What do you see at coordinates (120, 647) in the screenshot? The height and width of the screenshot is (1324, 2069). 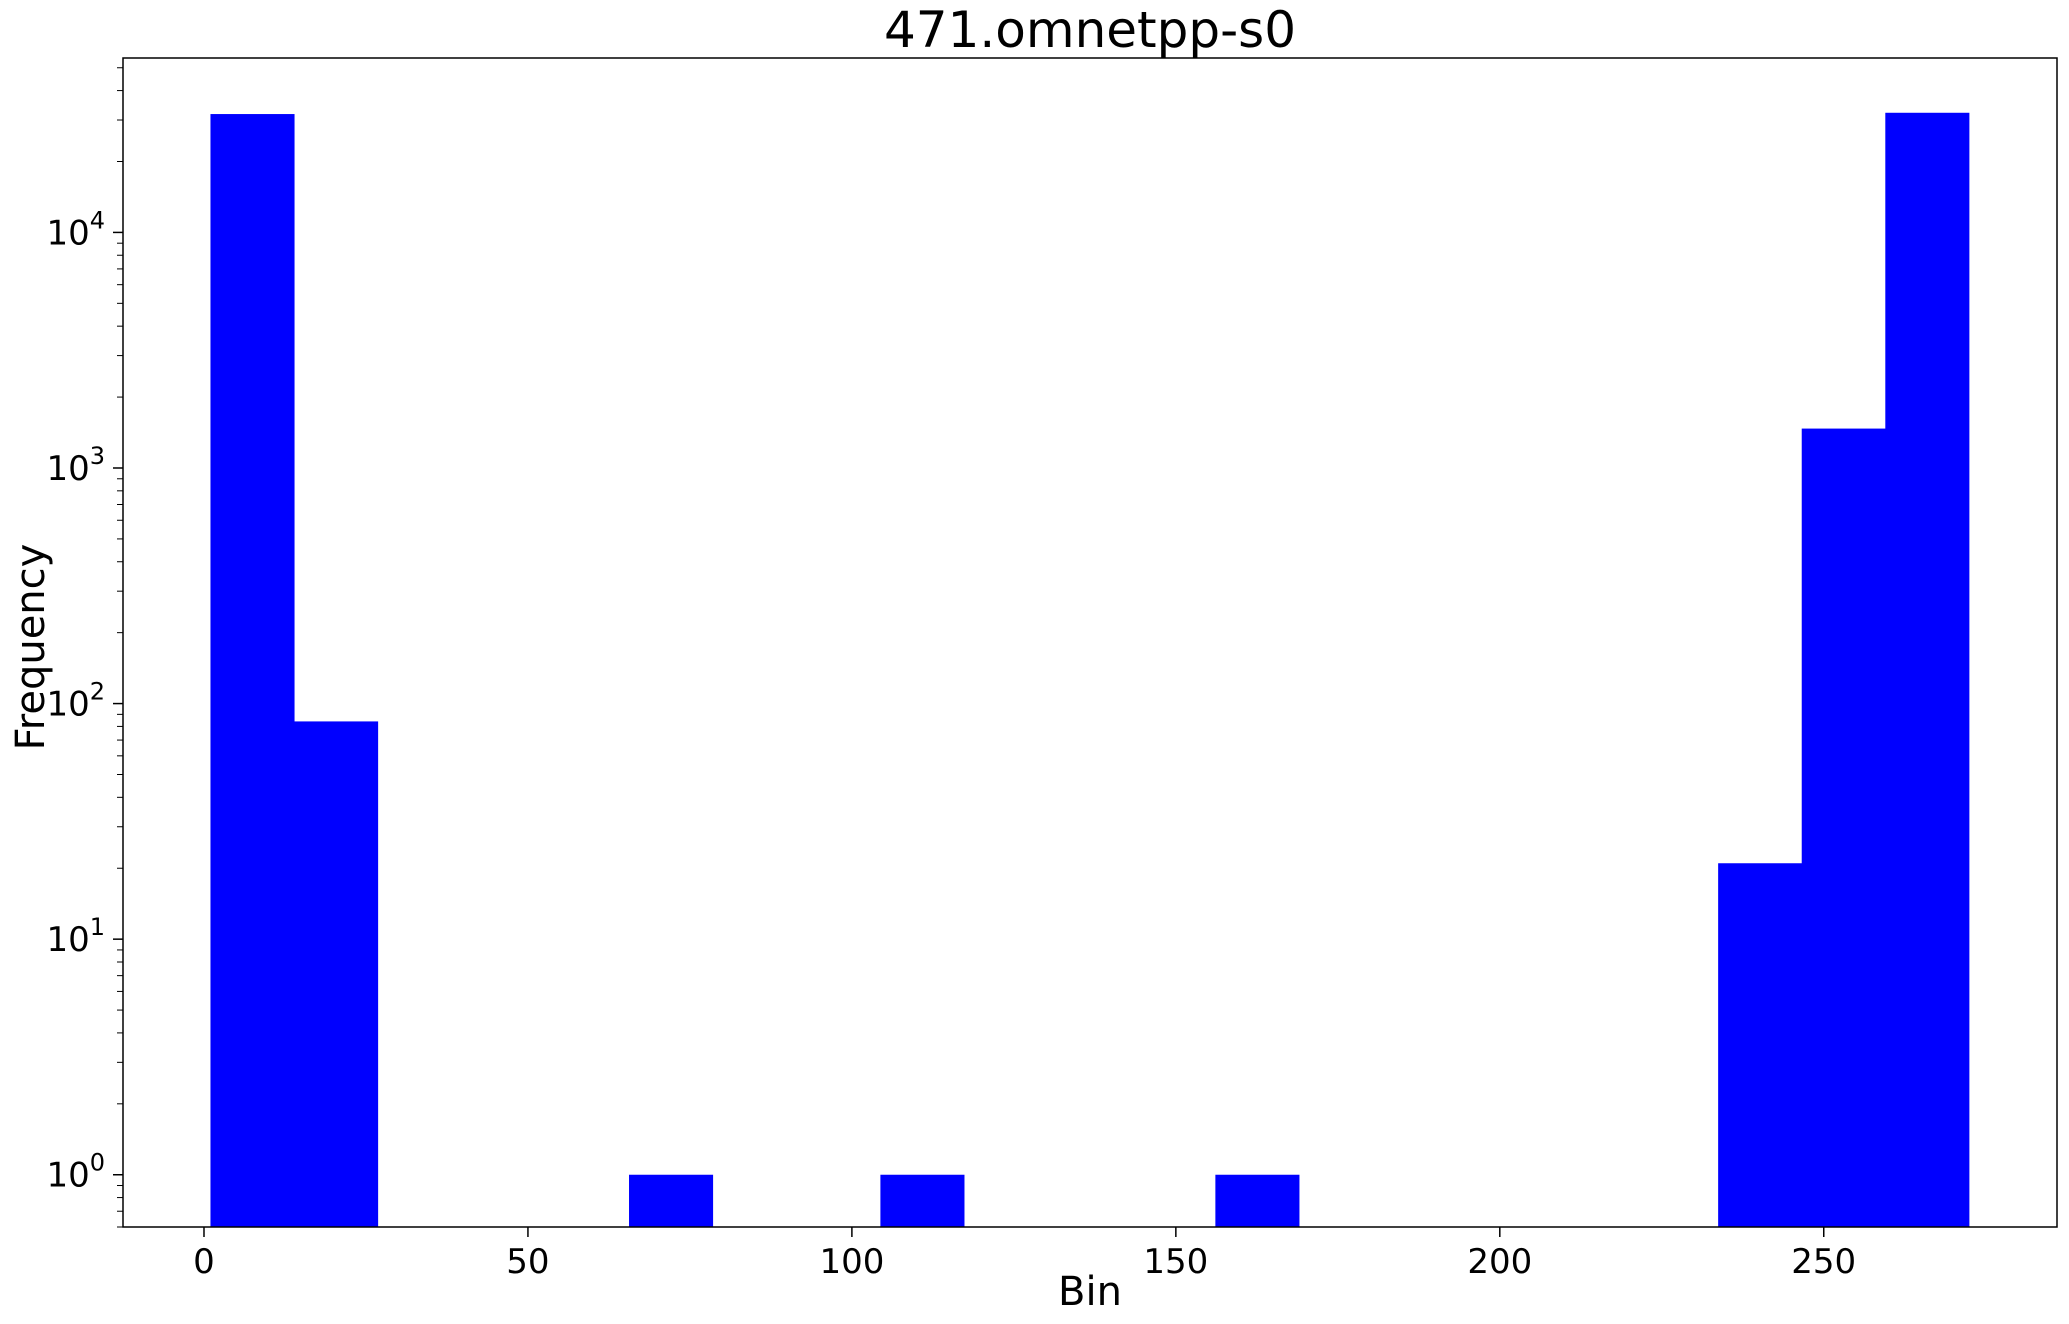 I see `y-minor-ticks` at bounding box center [120, 647].